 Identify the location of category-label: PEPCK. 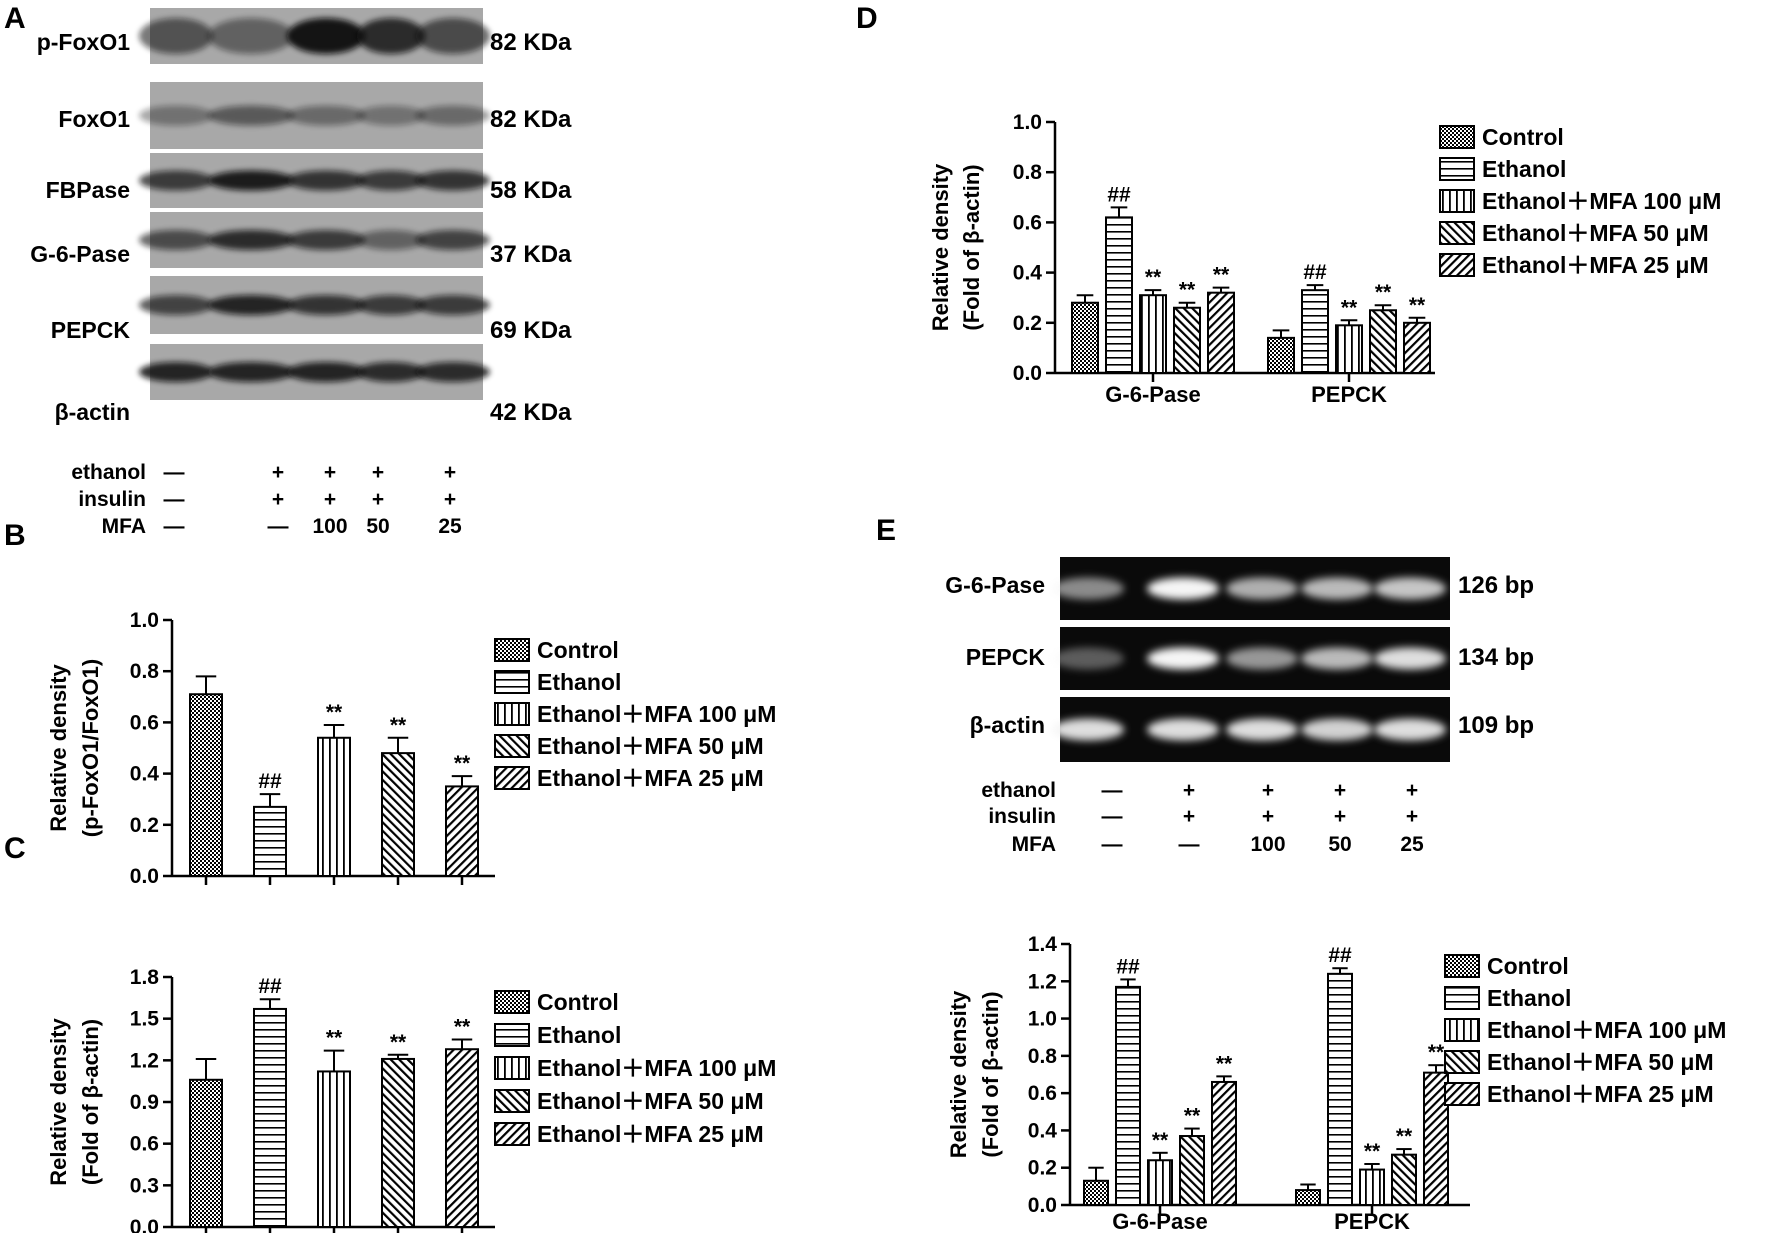
(1349, 394).